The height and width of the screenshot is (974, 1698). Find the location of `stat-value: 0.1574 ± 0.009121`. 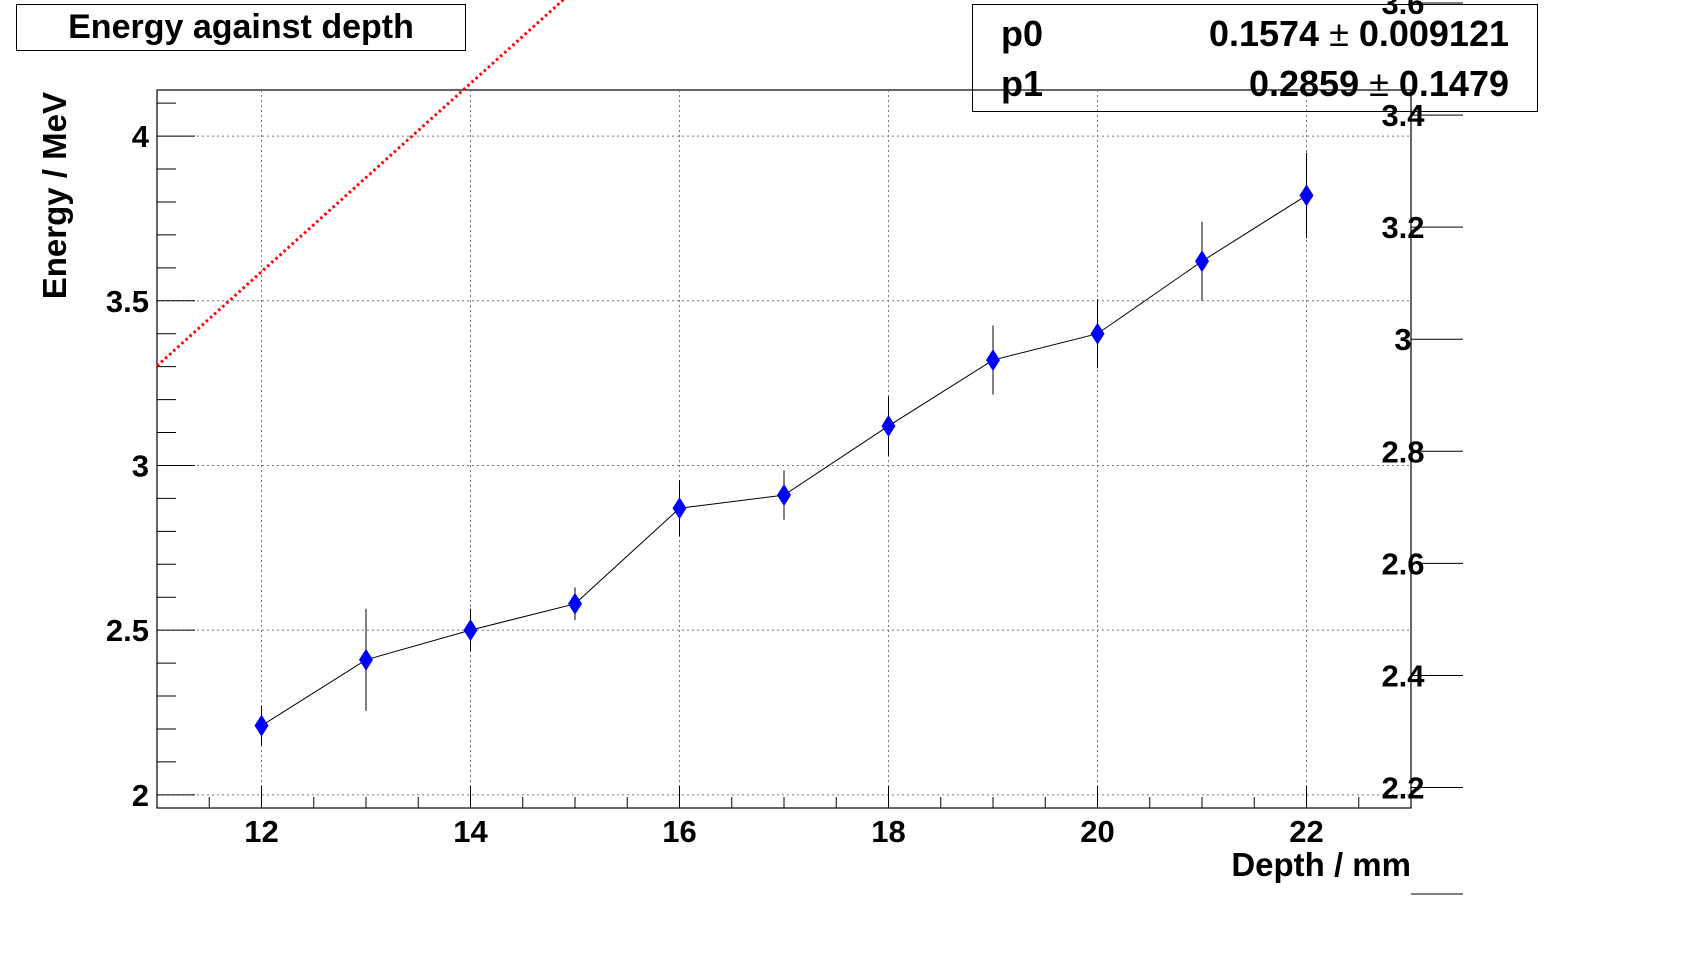

stat-value: 0.1574 ± 0.009121 is located at coordinates (1359, 34).